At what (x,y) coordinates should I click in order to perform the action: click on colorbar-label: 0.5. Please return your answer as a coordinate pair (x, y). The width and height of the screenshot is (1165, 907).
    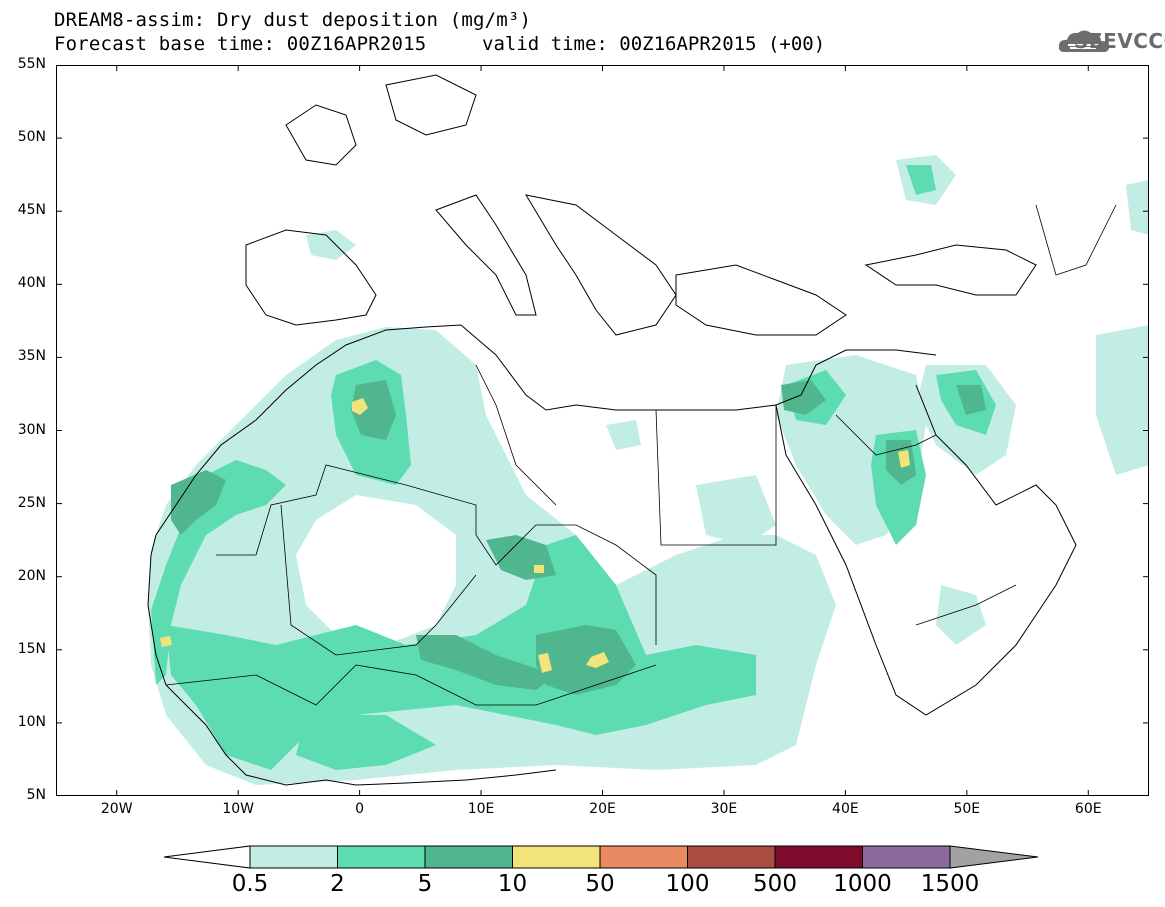
    Looking at the image, I should click on (250, 884).